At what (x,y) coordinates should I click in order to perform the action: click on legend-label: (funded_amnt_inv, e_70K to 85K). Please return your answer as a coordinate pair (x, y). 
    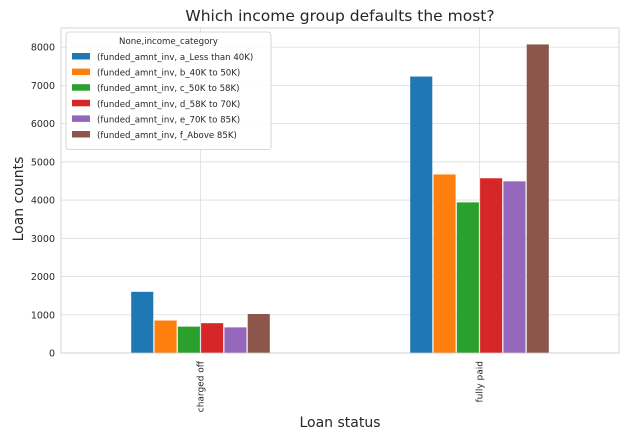
    Looking at the image, I should click on (168, 120).